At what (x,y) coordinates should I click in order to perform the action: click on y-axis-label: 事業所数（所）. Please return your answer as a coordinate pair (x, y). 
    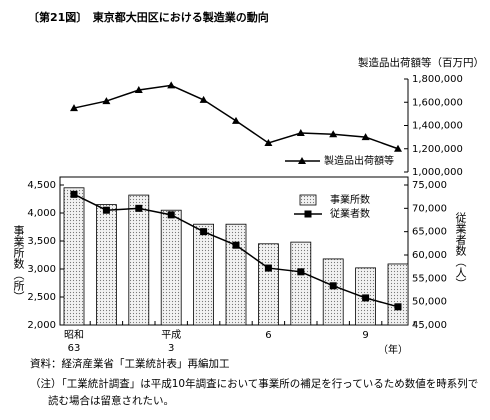
    Looking at the image, I should click on (18, 263).